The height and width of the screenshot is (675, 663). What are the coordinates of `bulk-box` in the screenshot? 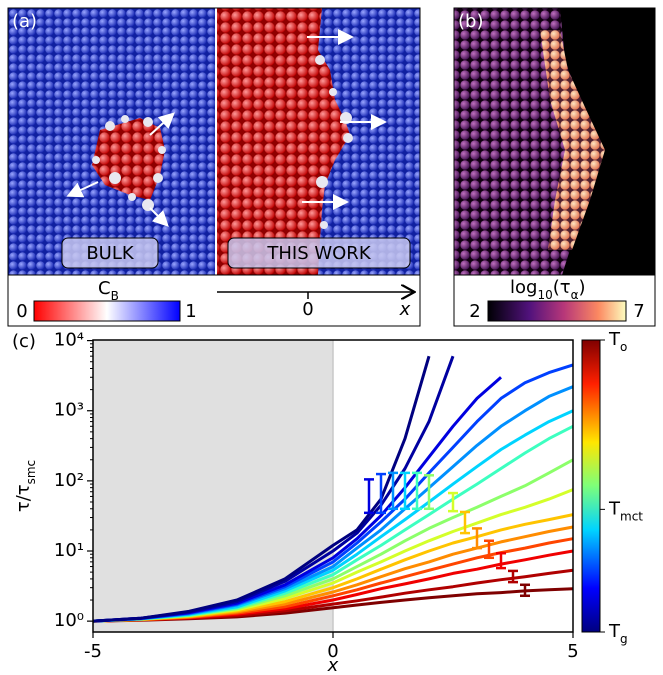 It's located at (110, 253).